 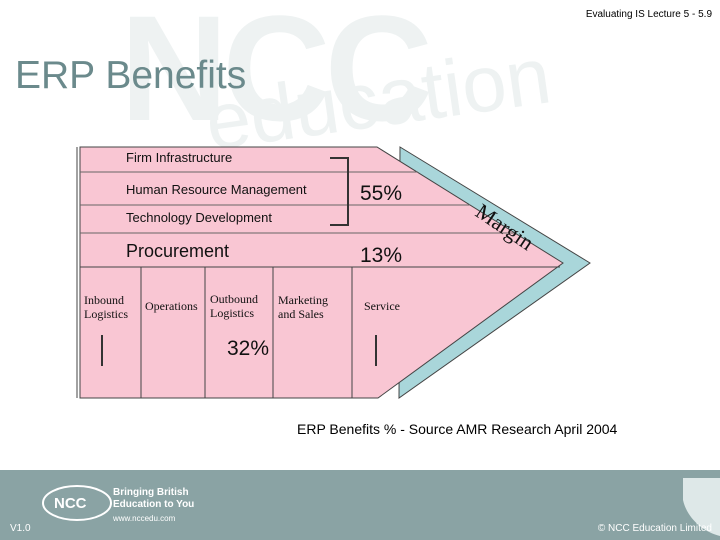 What do you see at coordinates (178, 251) in the screenshot?
I see `support-procurement: Procurement` at bounding box center [178, 251].